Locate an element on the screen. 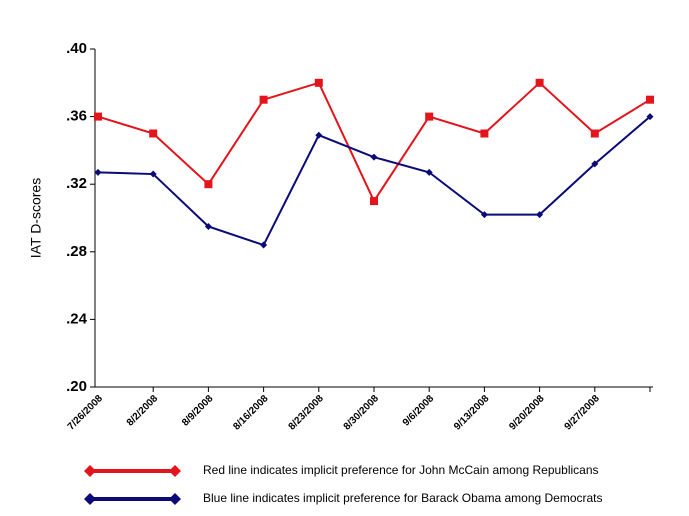 This screenshot has width=689, height=516. x-tick-label: 9/20/2008 is located at coordinates (527, 413).